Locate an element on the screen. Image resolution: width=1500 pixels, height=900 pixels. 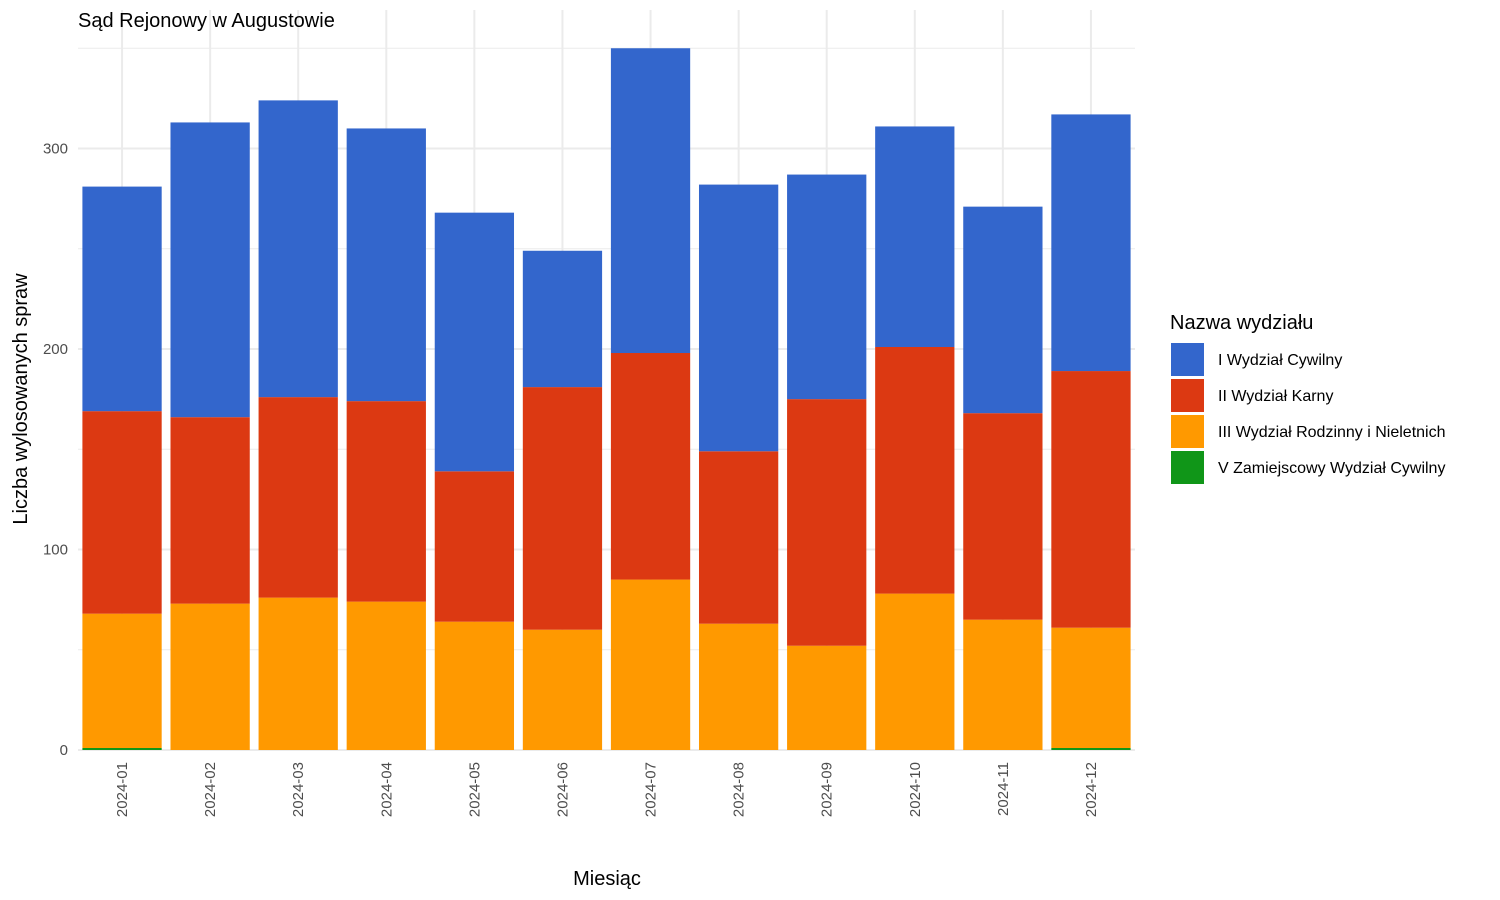
x-tick-label: 2024-05 is located at coordinates (474, 789).